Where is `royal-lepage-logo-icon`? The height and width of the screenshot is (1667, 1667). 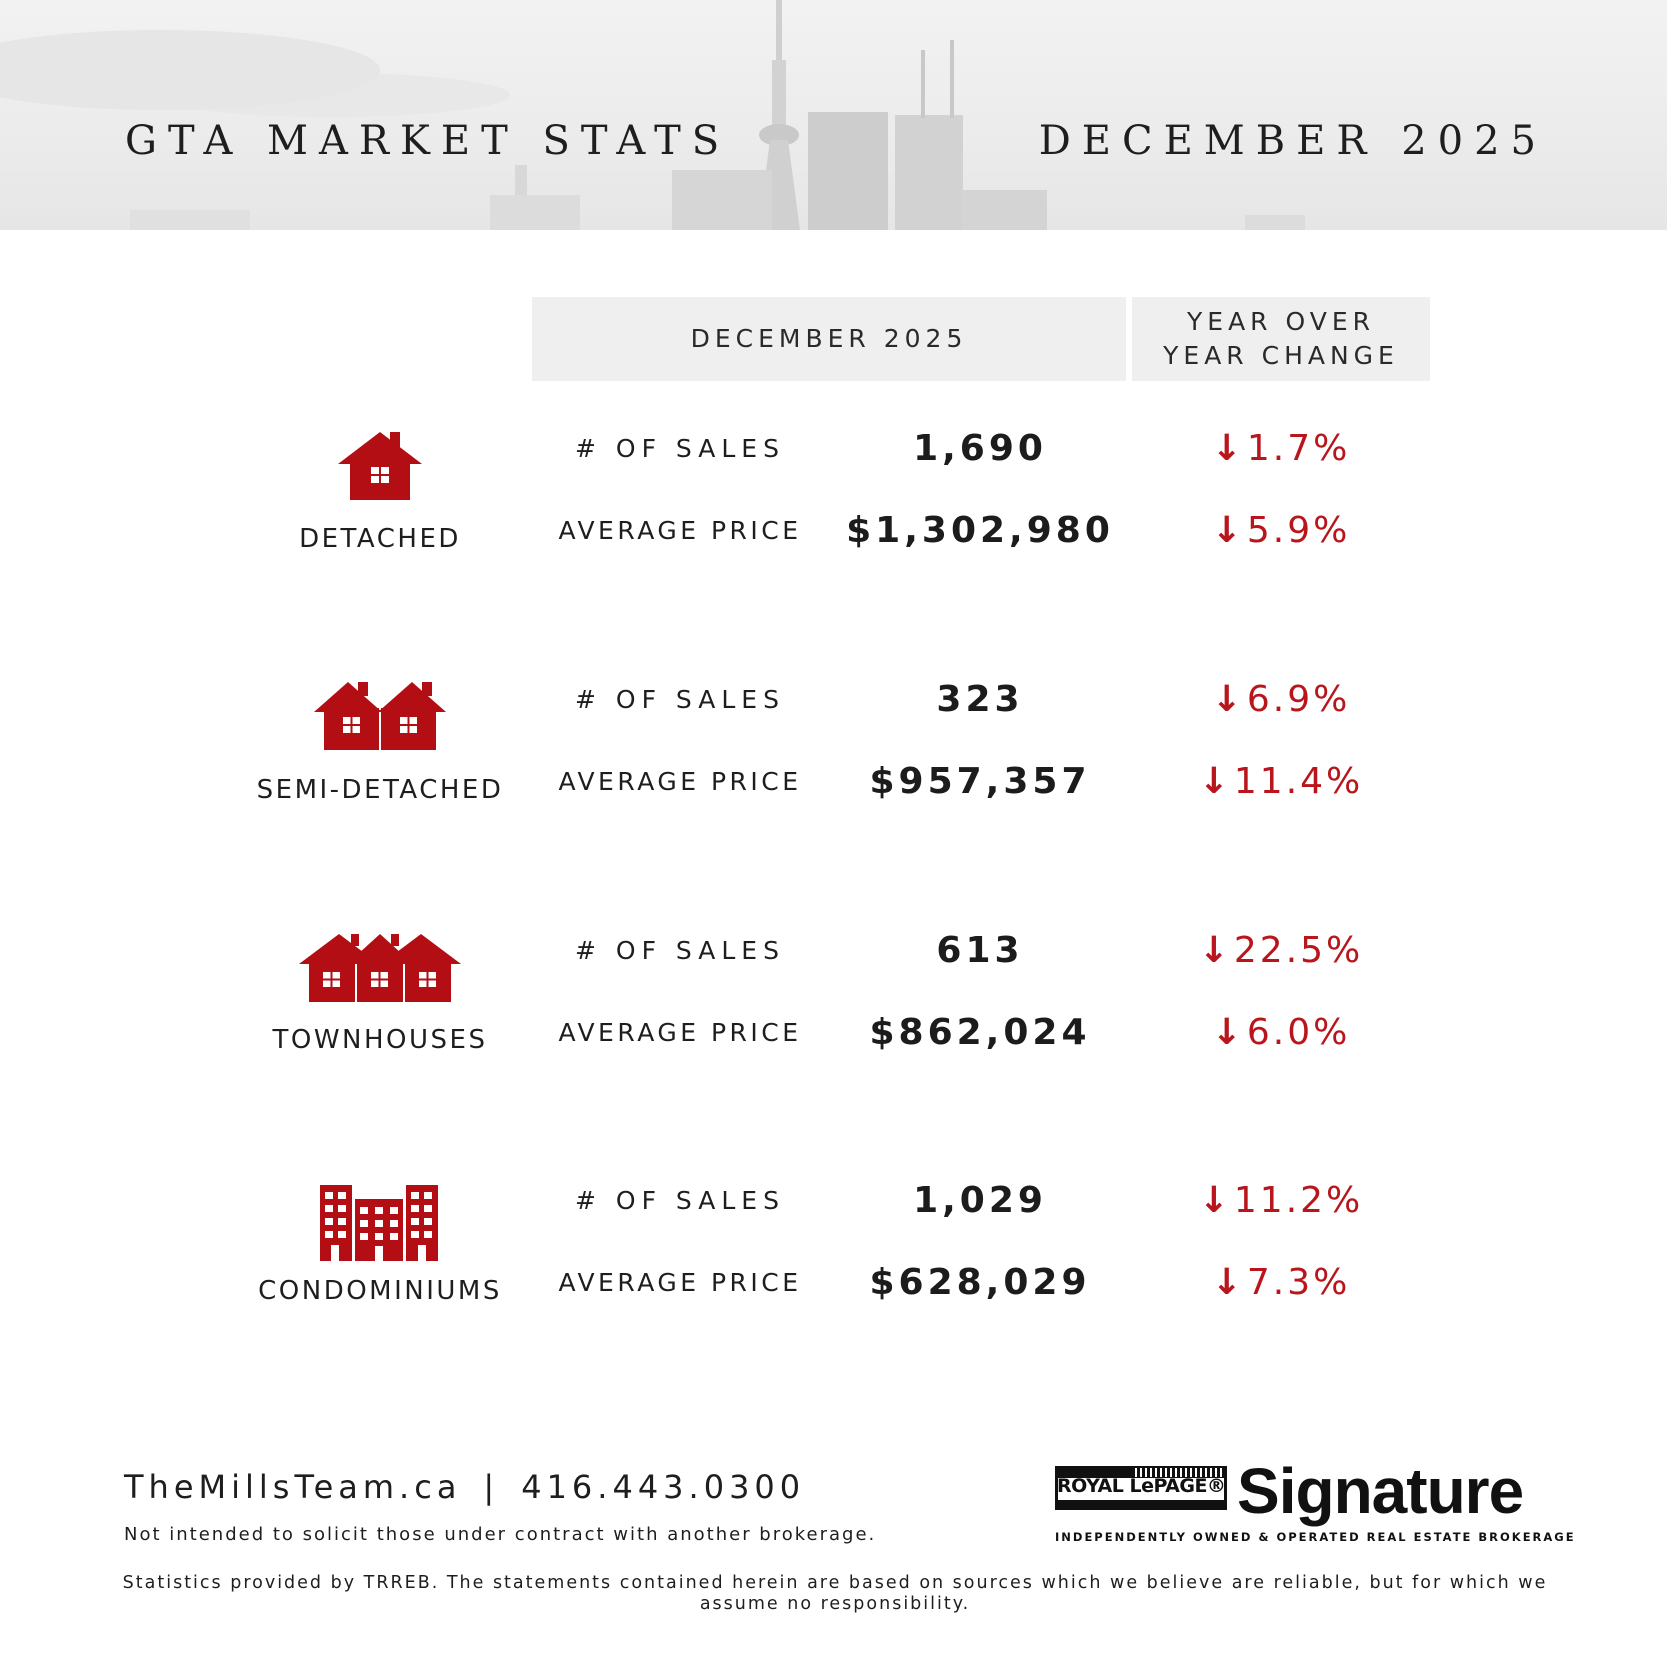
royal-lepage-logo-icon is located at coordinates (1141, 1488).